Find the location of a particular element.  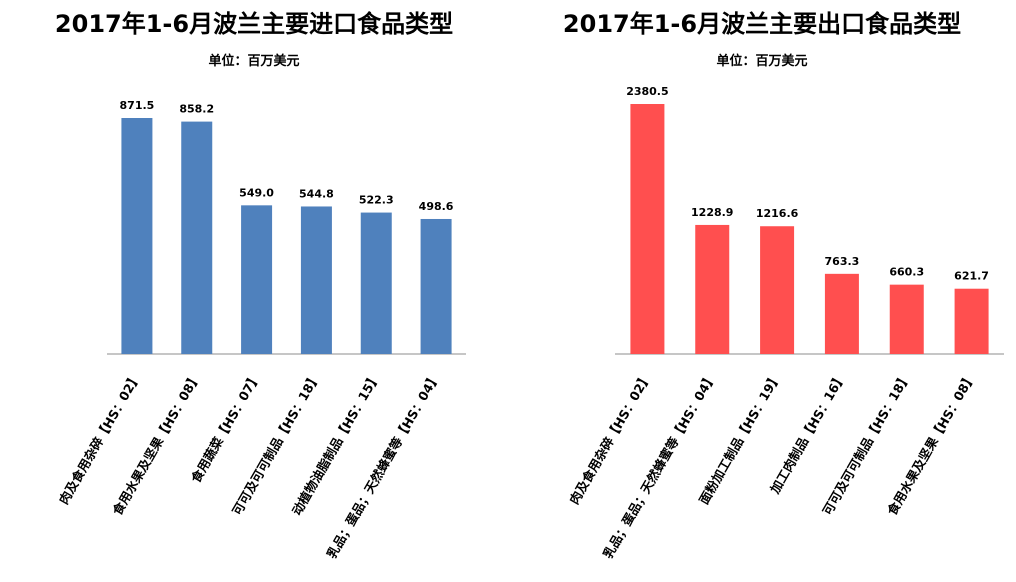

export-value-label: 1216.6 is located at coordinates (777, 213).